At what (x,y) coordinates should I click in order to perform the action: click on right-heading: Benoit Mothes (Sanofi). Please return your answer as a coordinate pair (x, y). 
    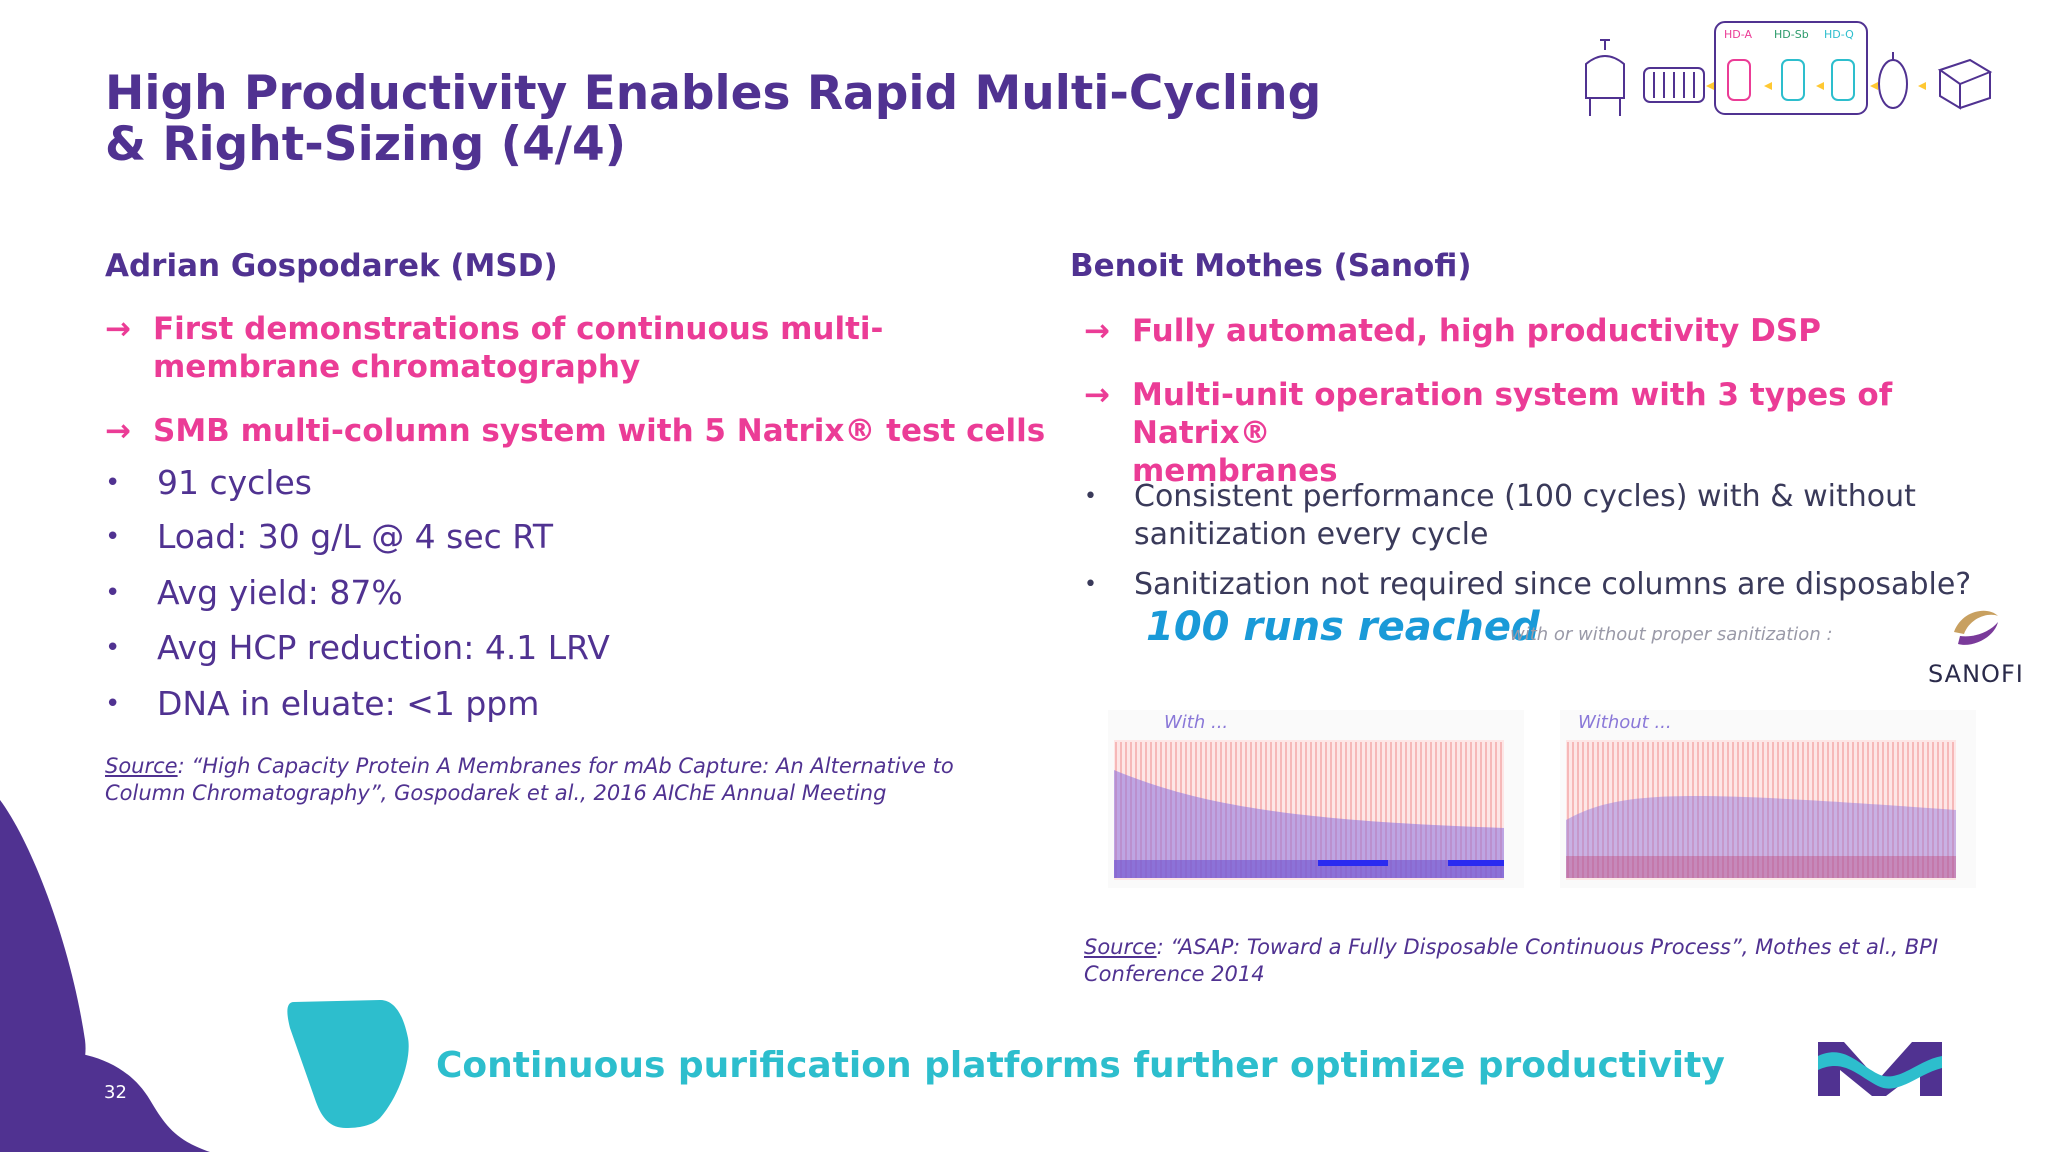
    Looking at the image, I should click on (1271, 266).